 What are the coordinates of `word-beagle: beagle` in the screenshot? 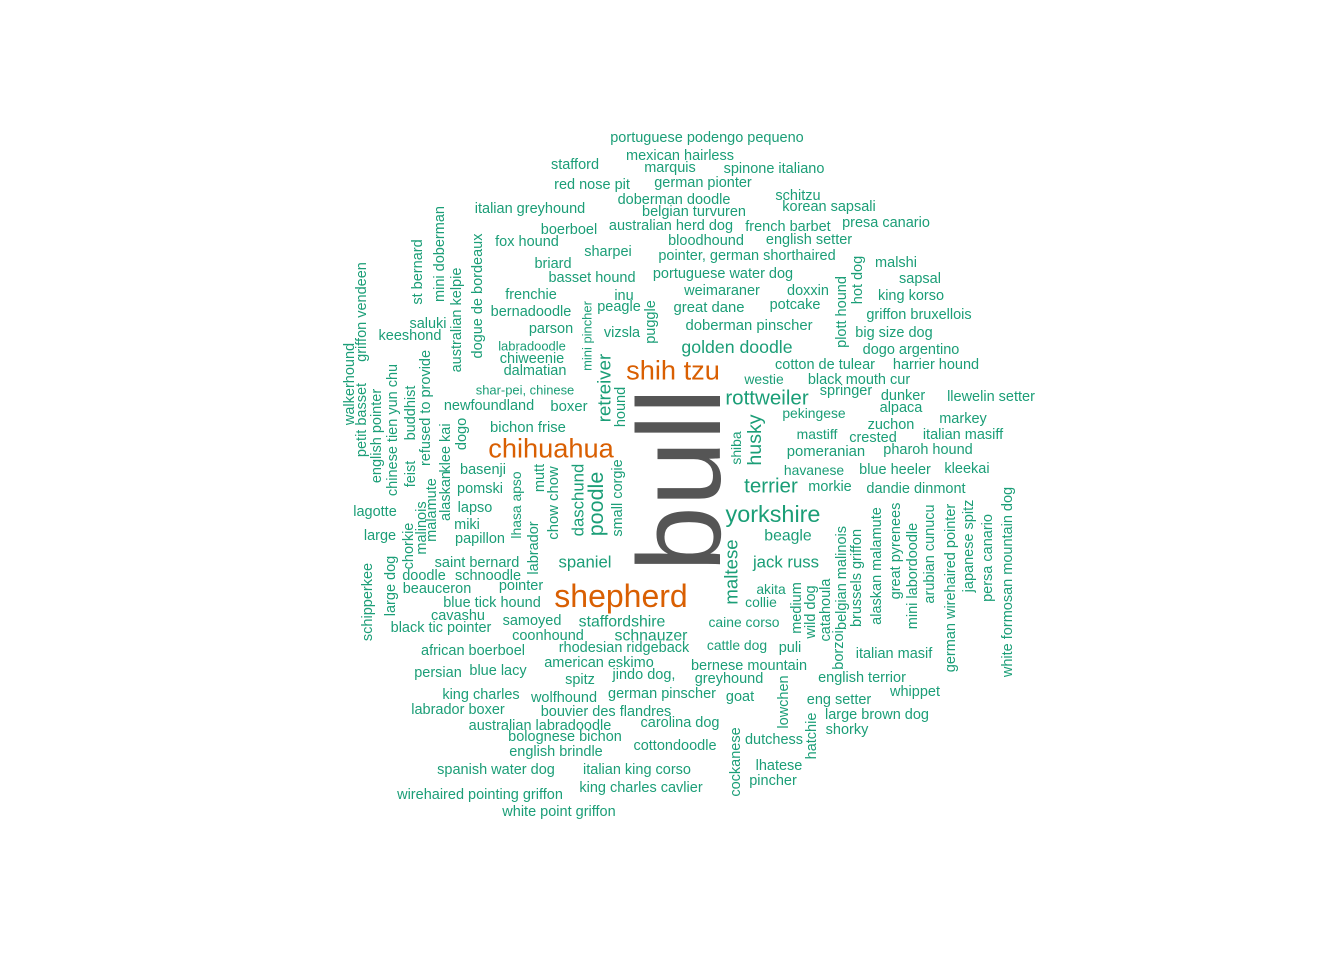 It's located at (788, 536).